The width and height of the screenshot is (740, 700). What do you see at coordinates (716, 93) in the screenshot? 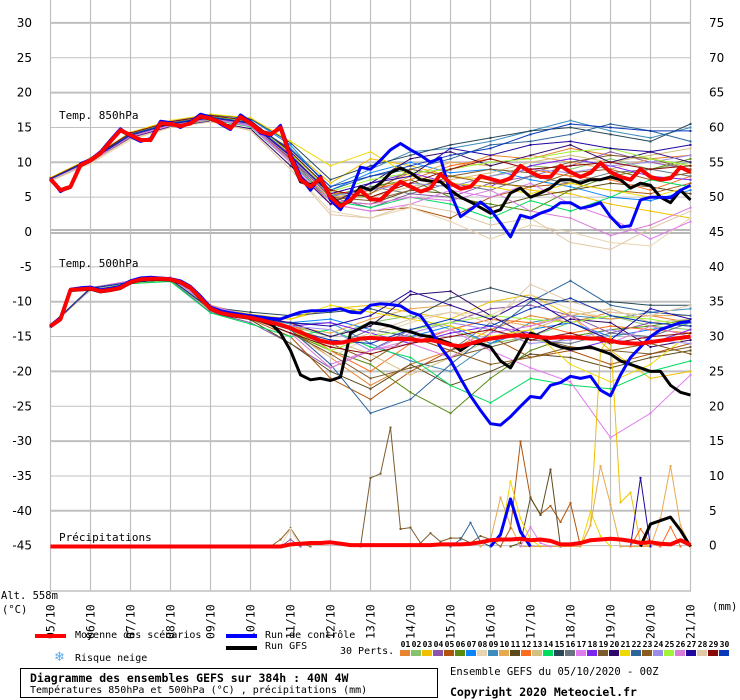
I see `right-tick-label: 65` at bounding box center [716, 93].